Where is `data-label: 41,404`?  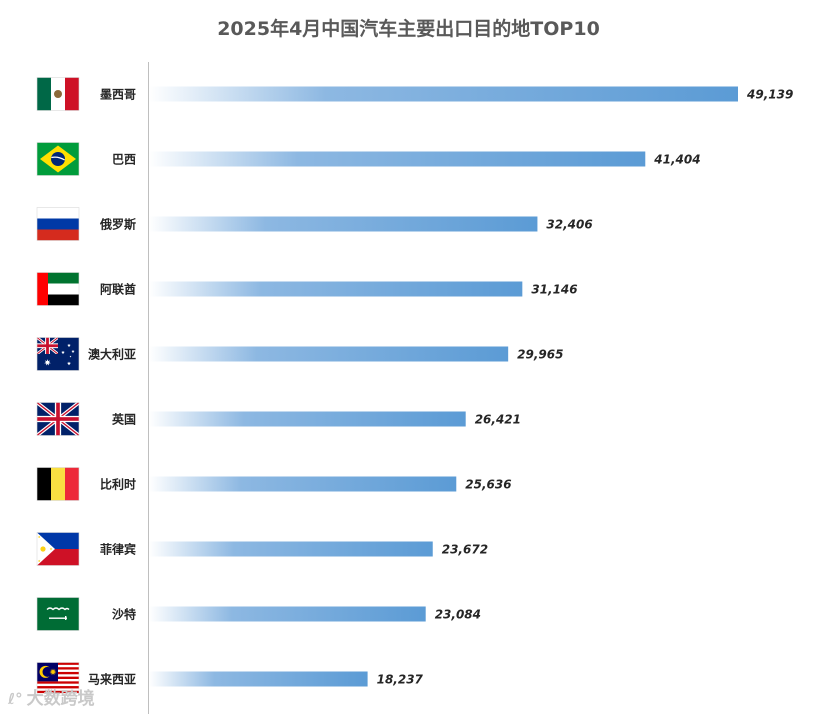
data-label: 41,404 is located at coordinates (676, 160).